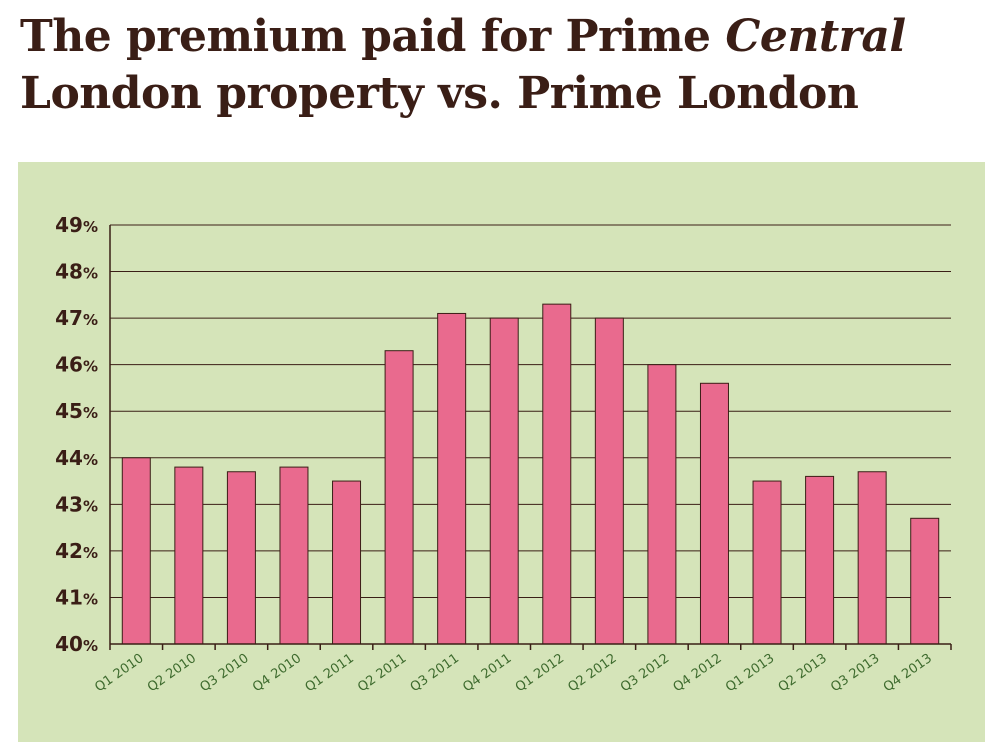 The width and height of the screenshot is (999, 749). Describe the element at coordinates (855, 673) in the screenshot. I see `x-tick-label: Q3 2013` at that location.